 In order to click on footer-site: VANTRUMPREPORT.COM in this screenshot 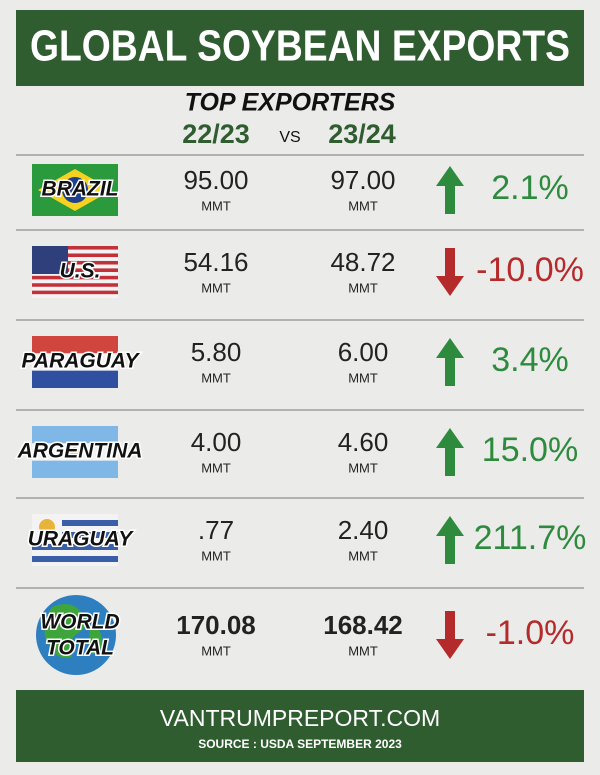, I will do `click(300, 718)`.